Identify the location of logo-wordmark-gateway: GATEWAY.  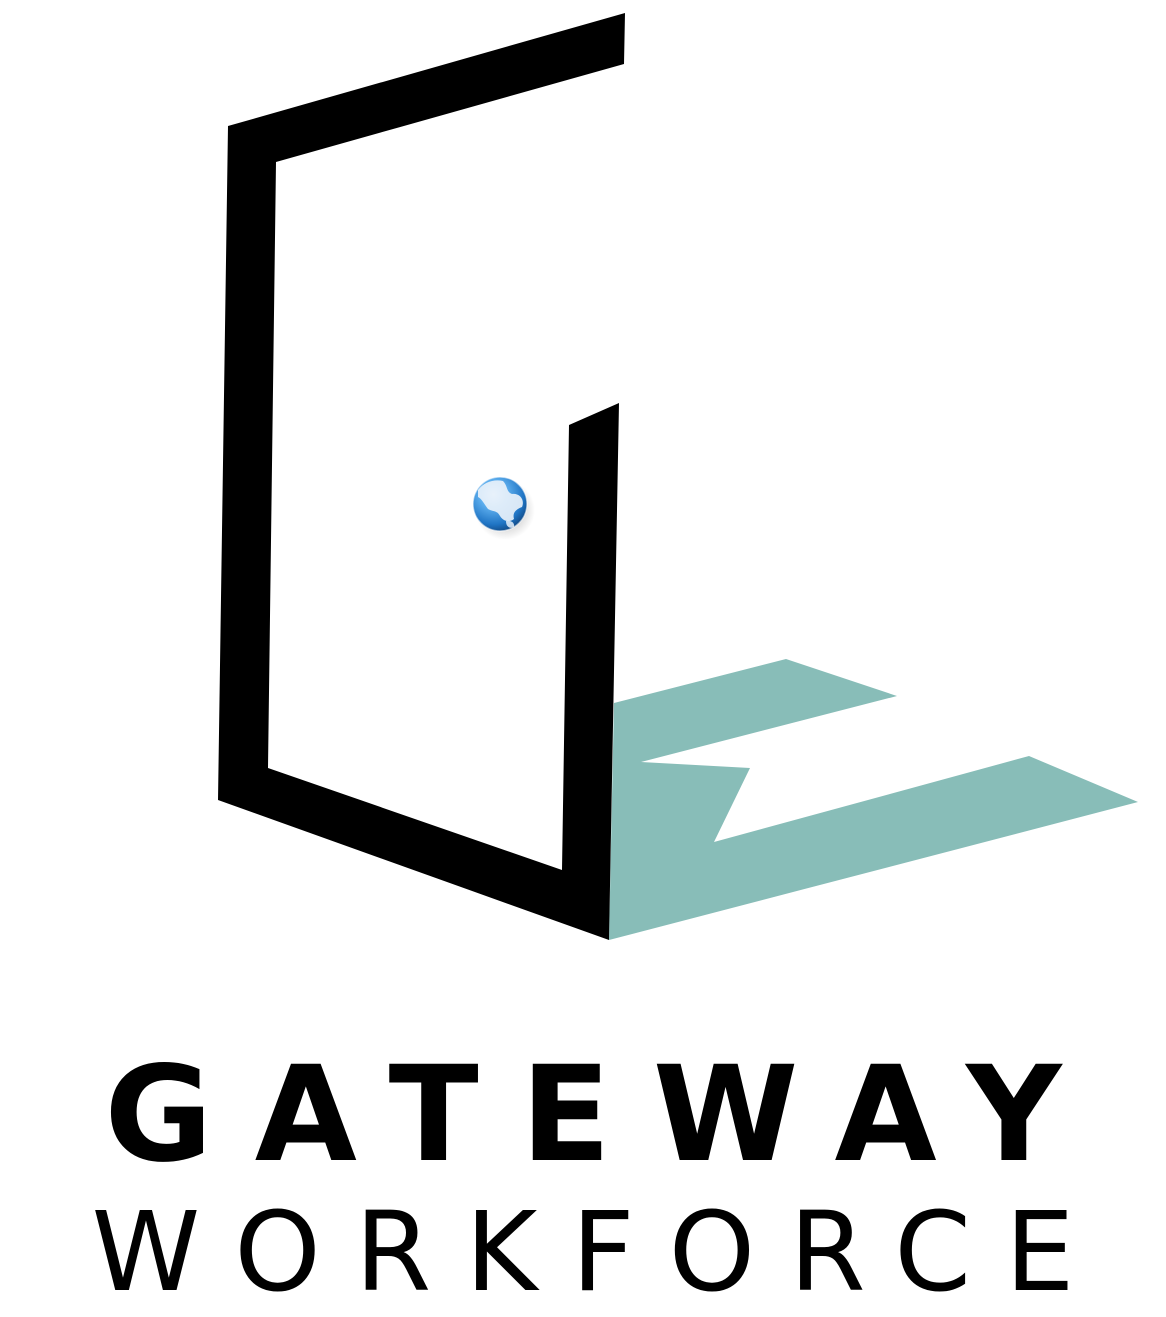
(604, 1115).